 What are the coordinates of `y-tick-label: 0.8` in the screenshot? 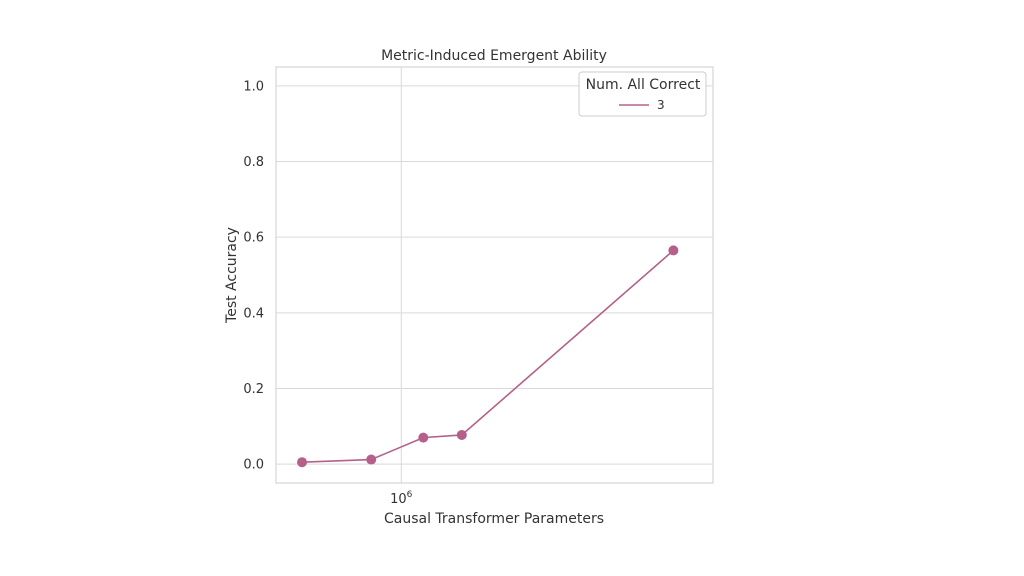 It's located at (253, 162).